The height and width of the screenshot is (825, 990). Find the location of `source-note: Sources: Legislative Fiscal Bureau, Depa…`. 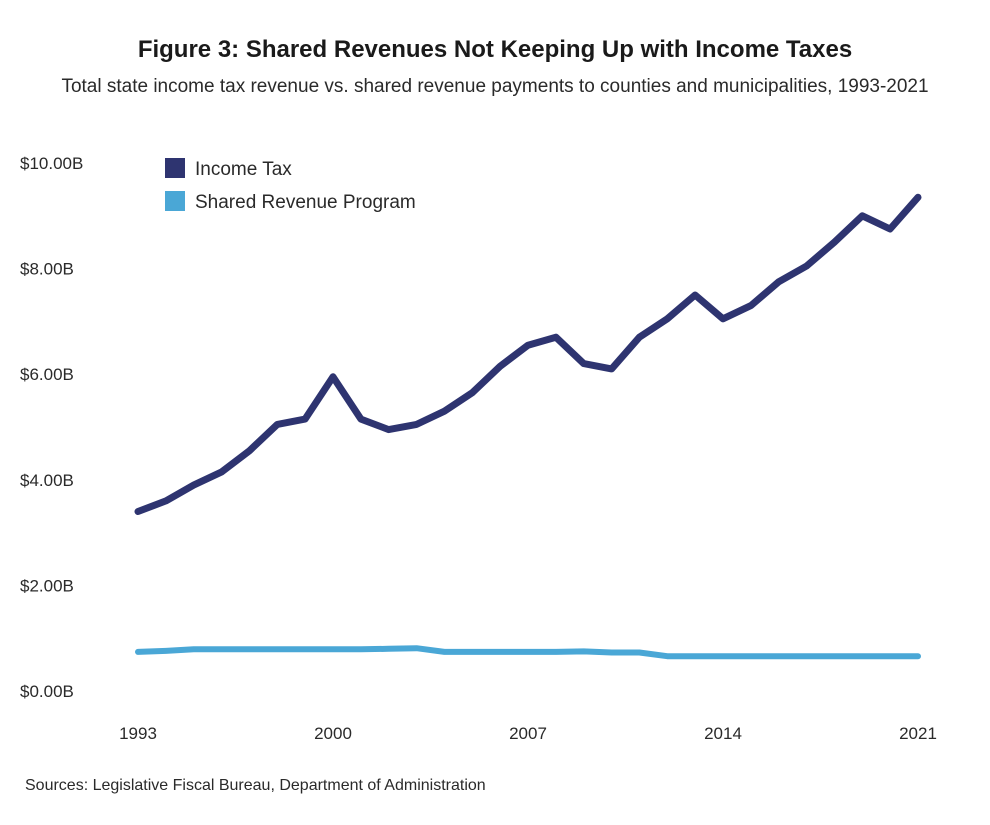

source-note: Sources: Legislative Fiscal Bureau, Depa… is located at coordinates (255, 785).